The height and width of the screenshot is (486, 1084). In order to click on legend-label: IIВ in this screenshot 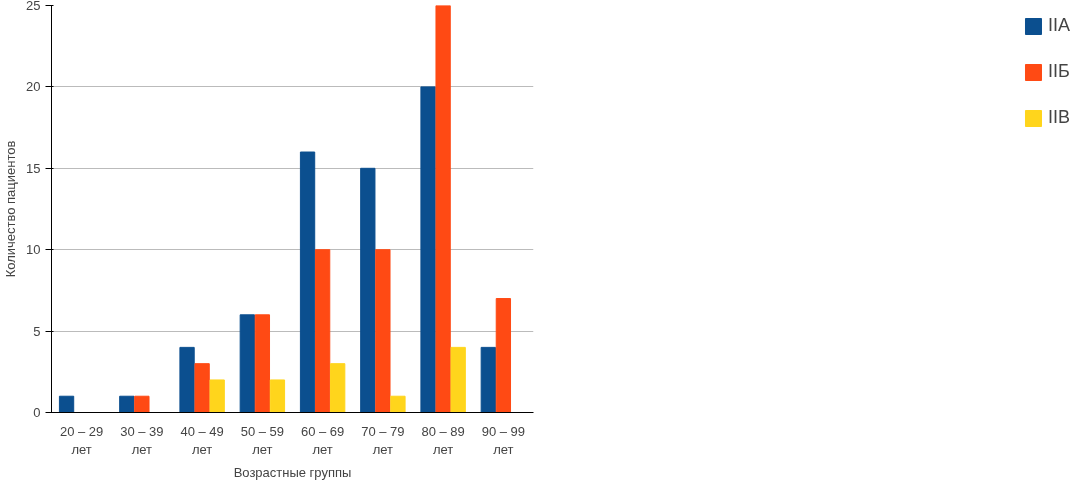, I will do `click(1058, 117)`.